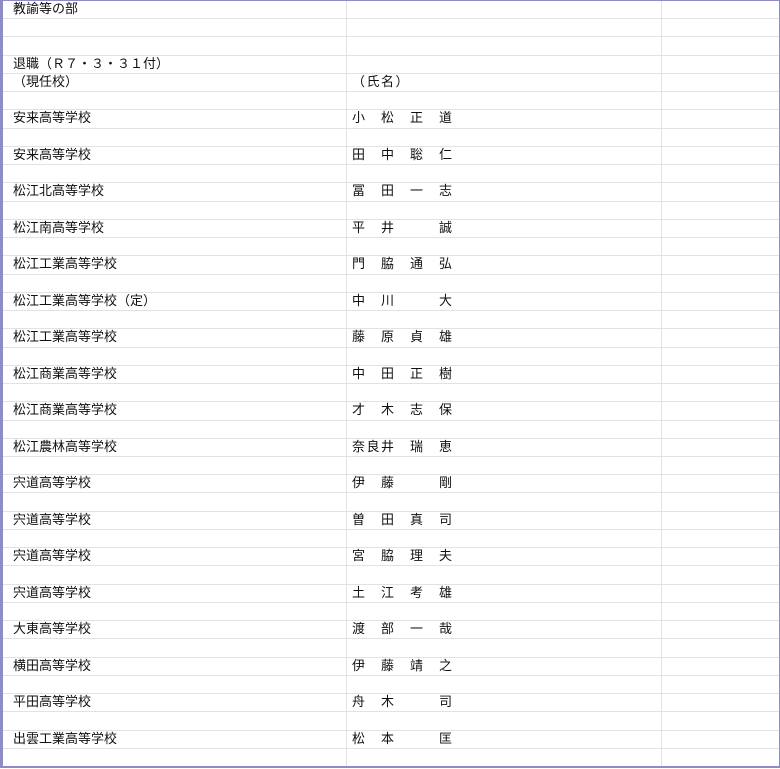 The height and width of the screenshot is (769, 780). I want to click on table-row: 大東高等学校 渡 部 一 哉, so click(391, 630).